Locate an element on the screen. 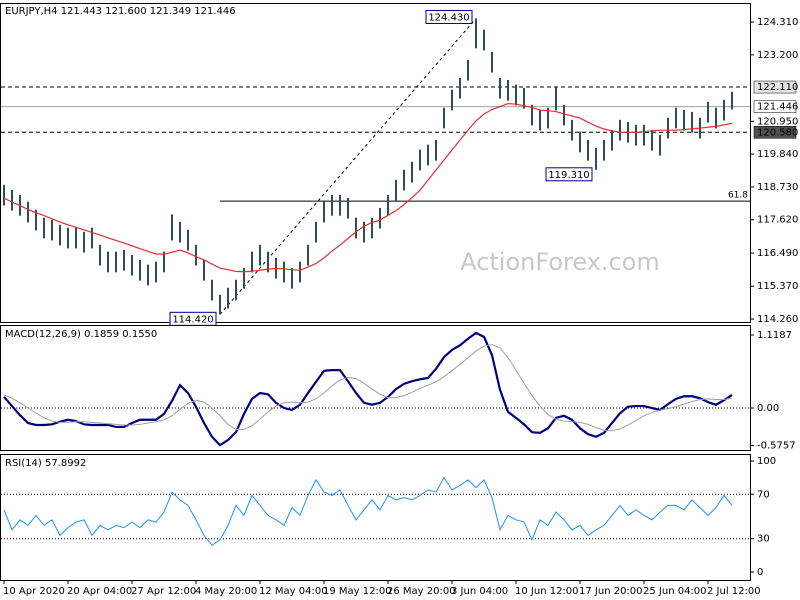 The image size is (800, 600). y-tick-label: -0.5757 is located at coordinates (776, 446).